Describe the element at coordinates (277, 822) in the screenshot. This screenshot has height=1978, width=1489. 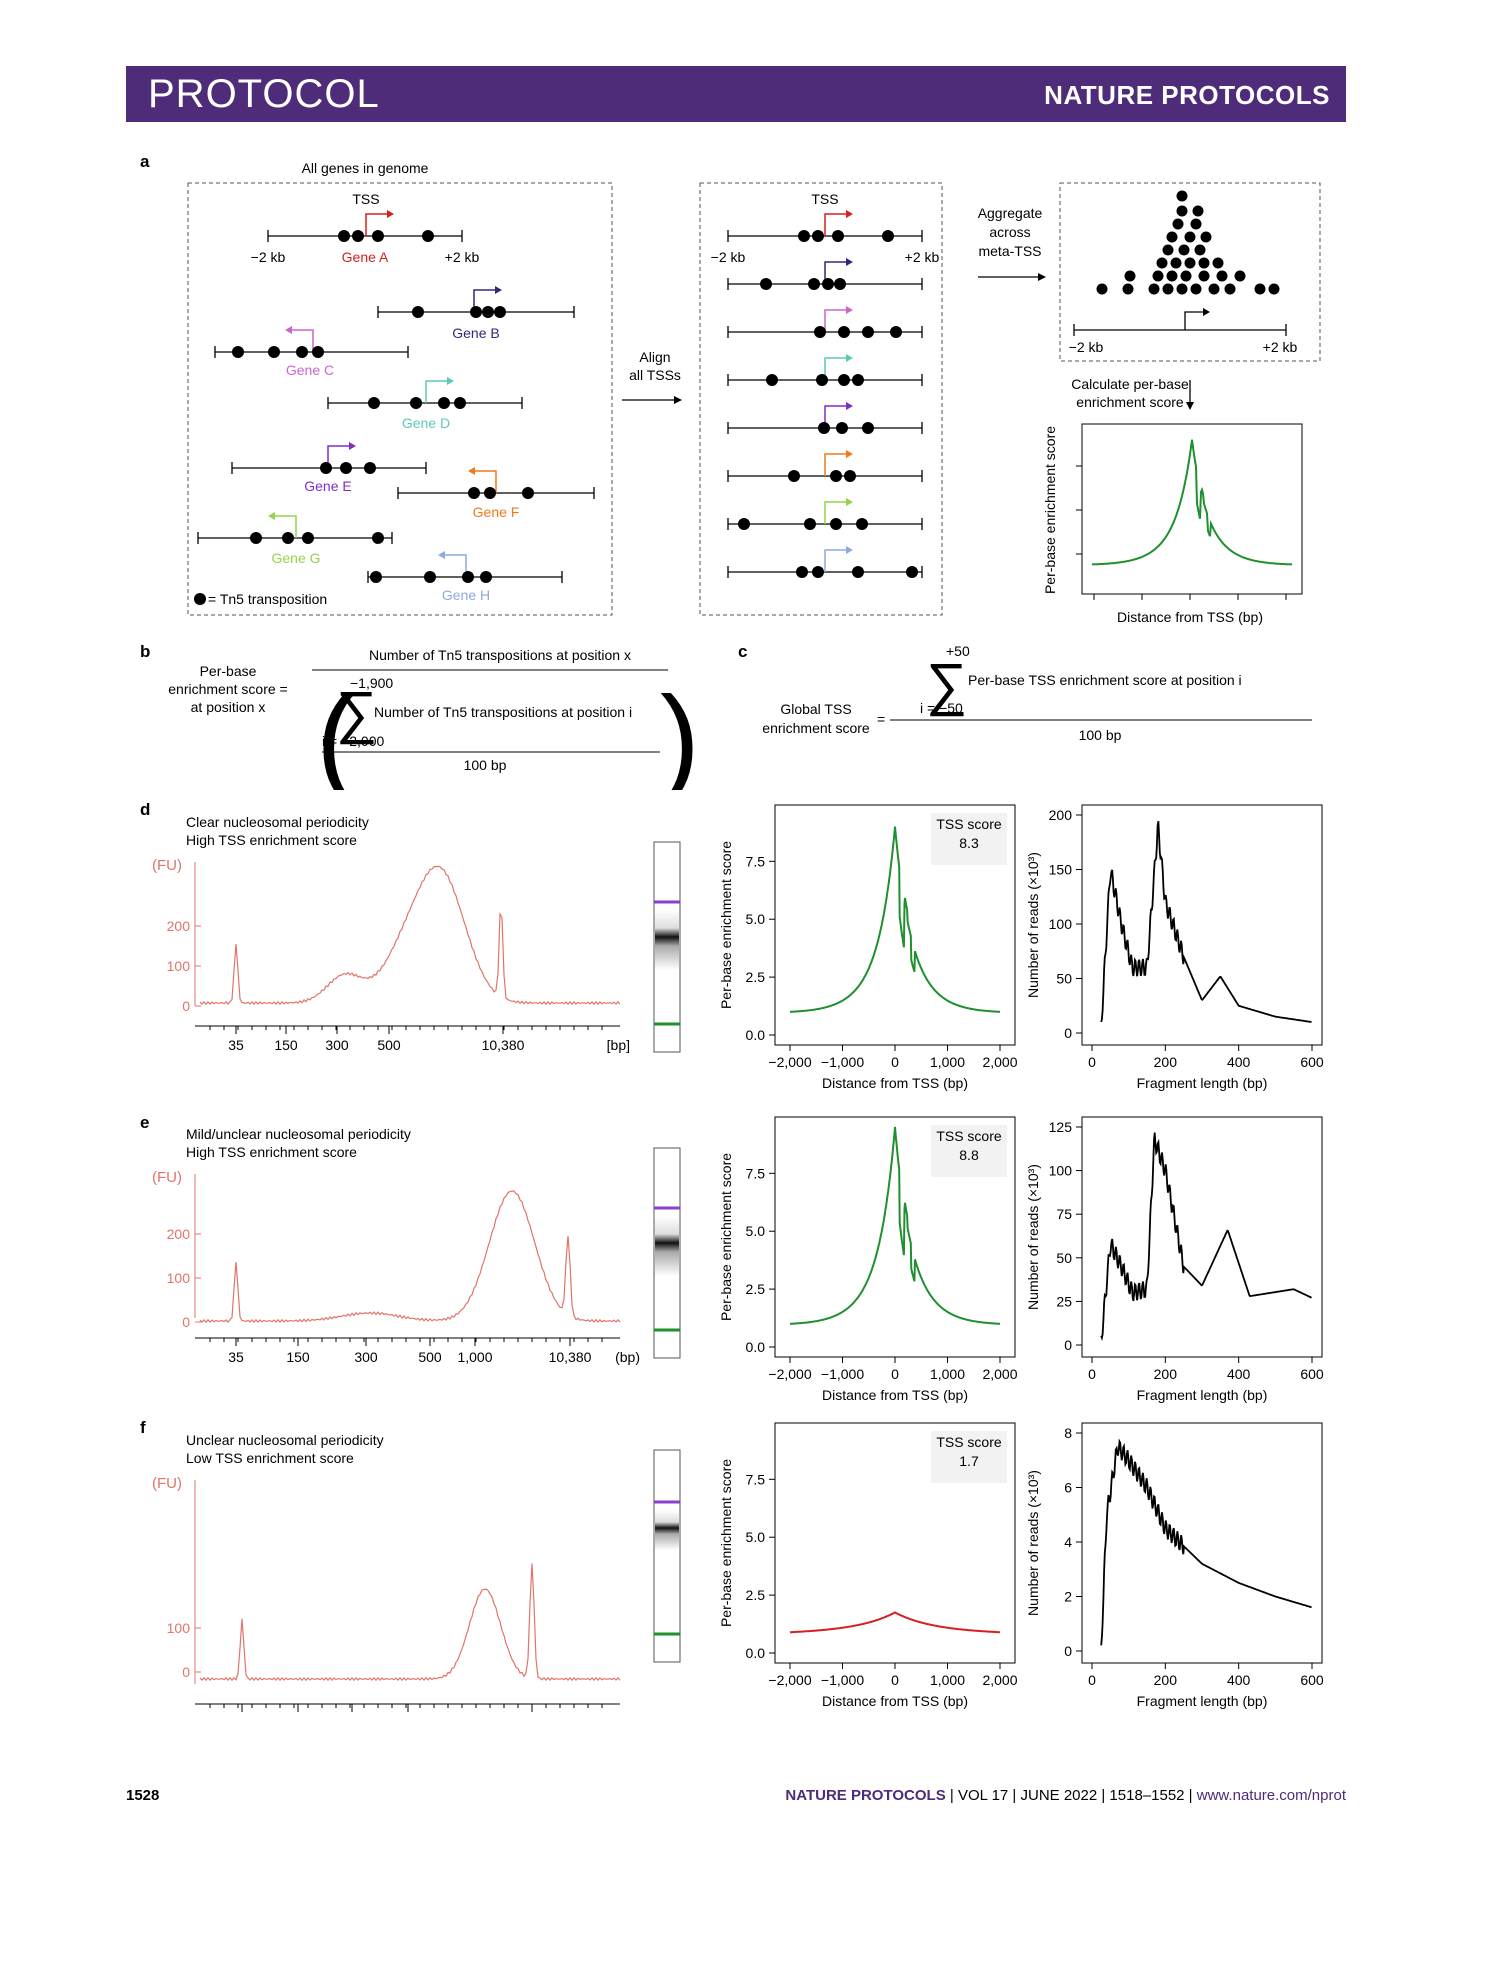
I see `row-desc-1: Clear nucleosomal periodicity` at that location.